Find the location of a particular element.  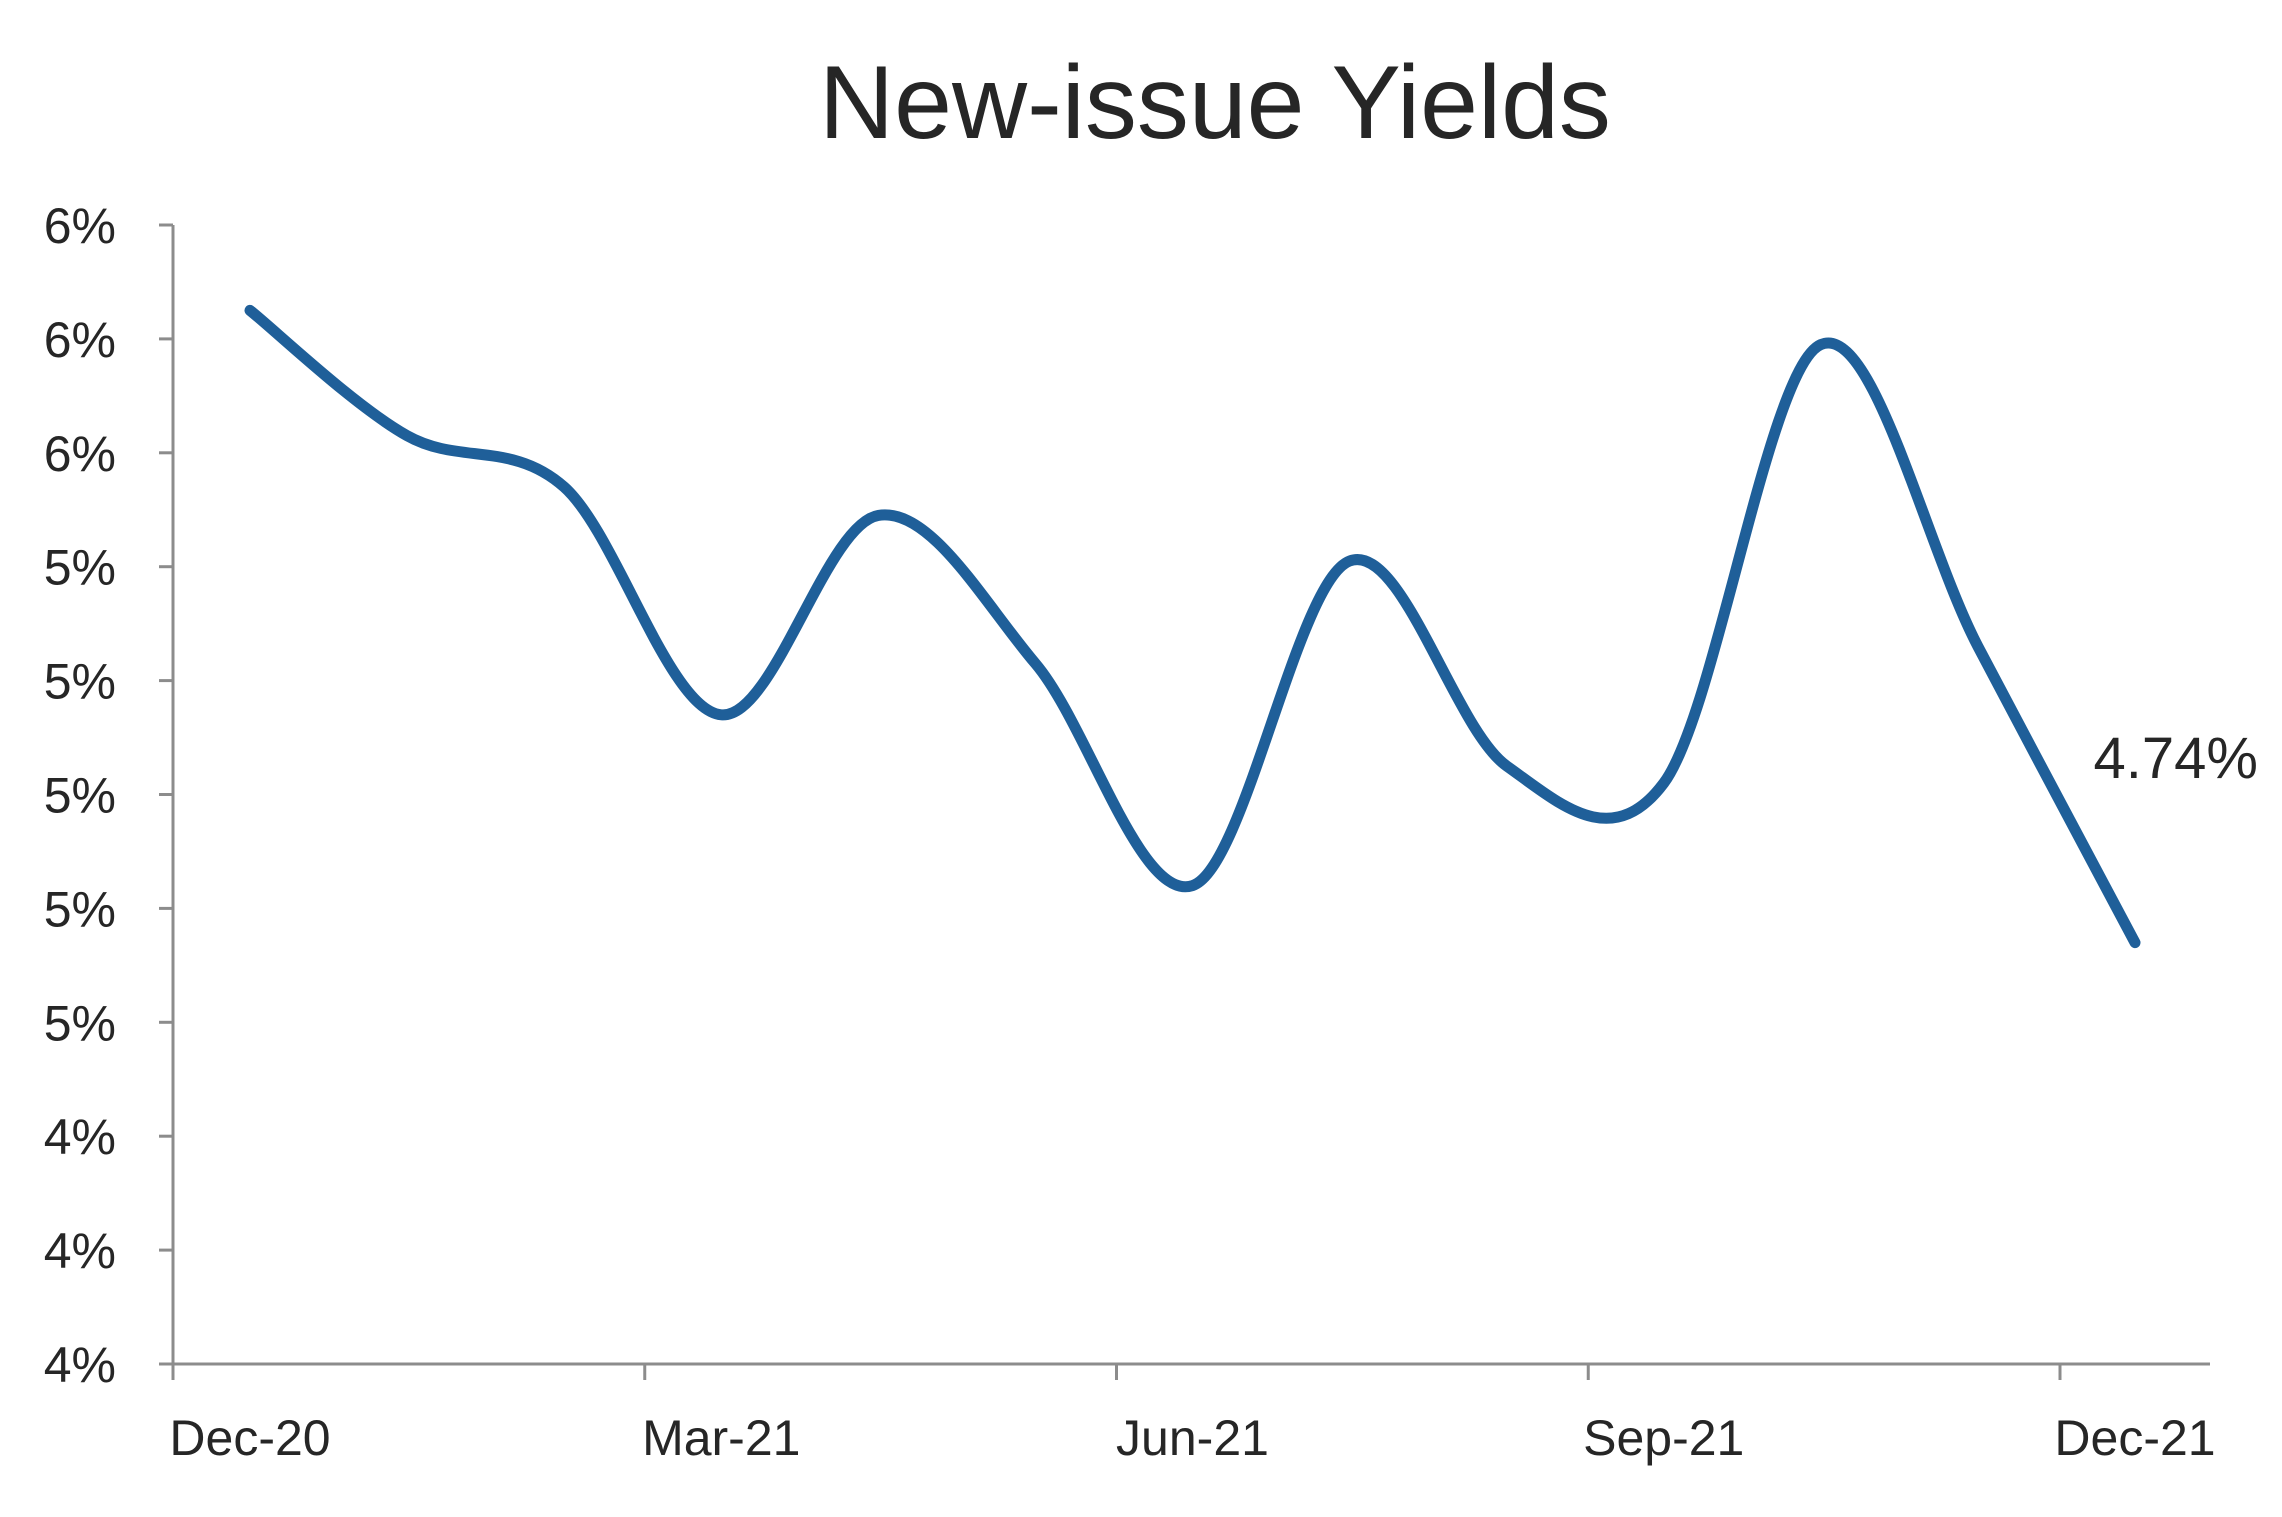

x-tick-label: Sep-21 is located at coordinates (1663, 1438).